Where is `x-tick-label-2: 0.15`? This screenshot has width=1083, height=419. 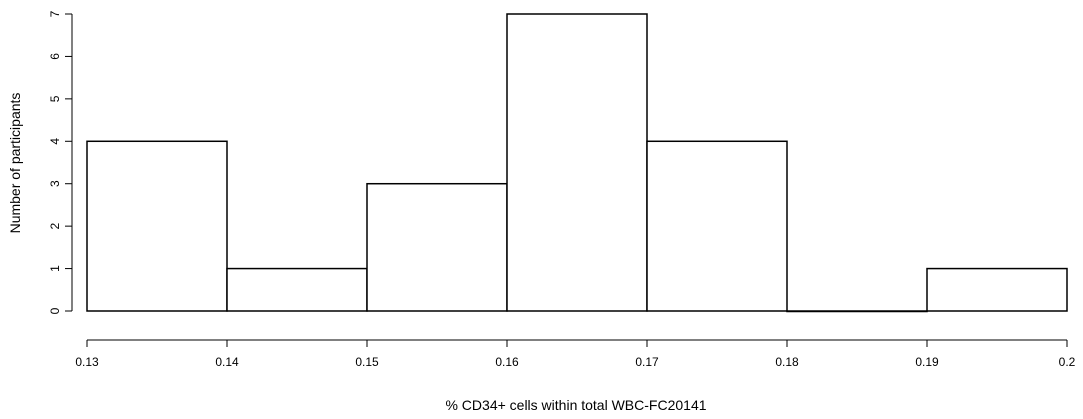 x-tick-label-2: 0.15 is located at coordinates (367, 362).